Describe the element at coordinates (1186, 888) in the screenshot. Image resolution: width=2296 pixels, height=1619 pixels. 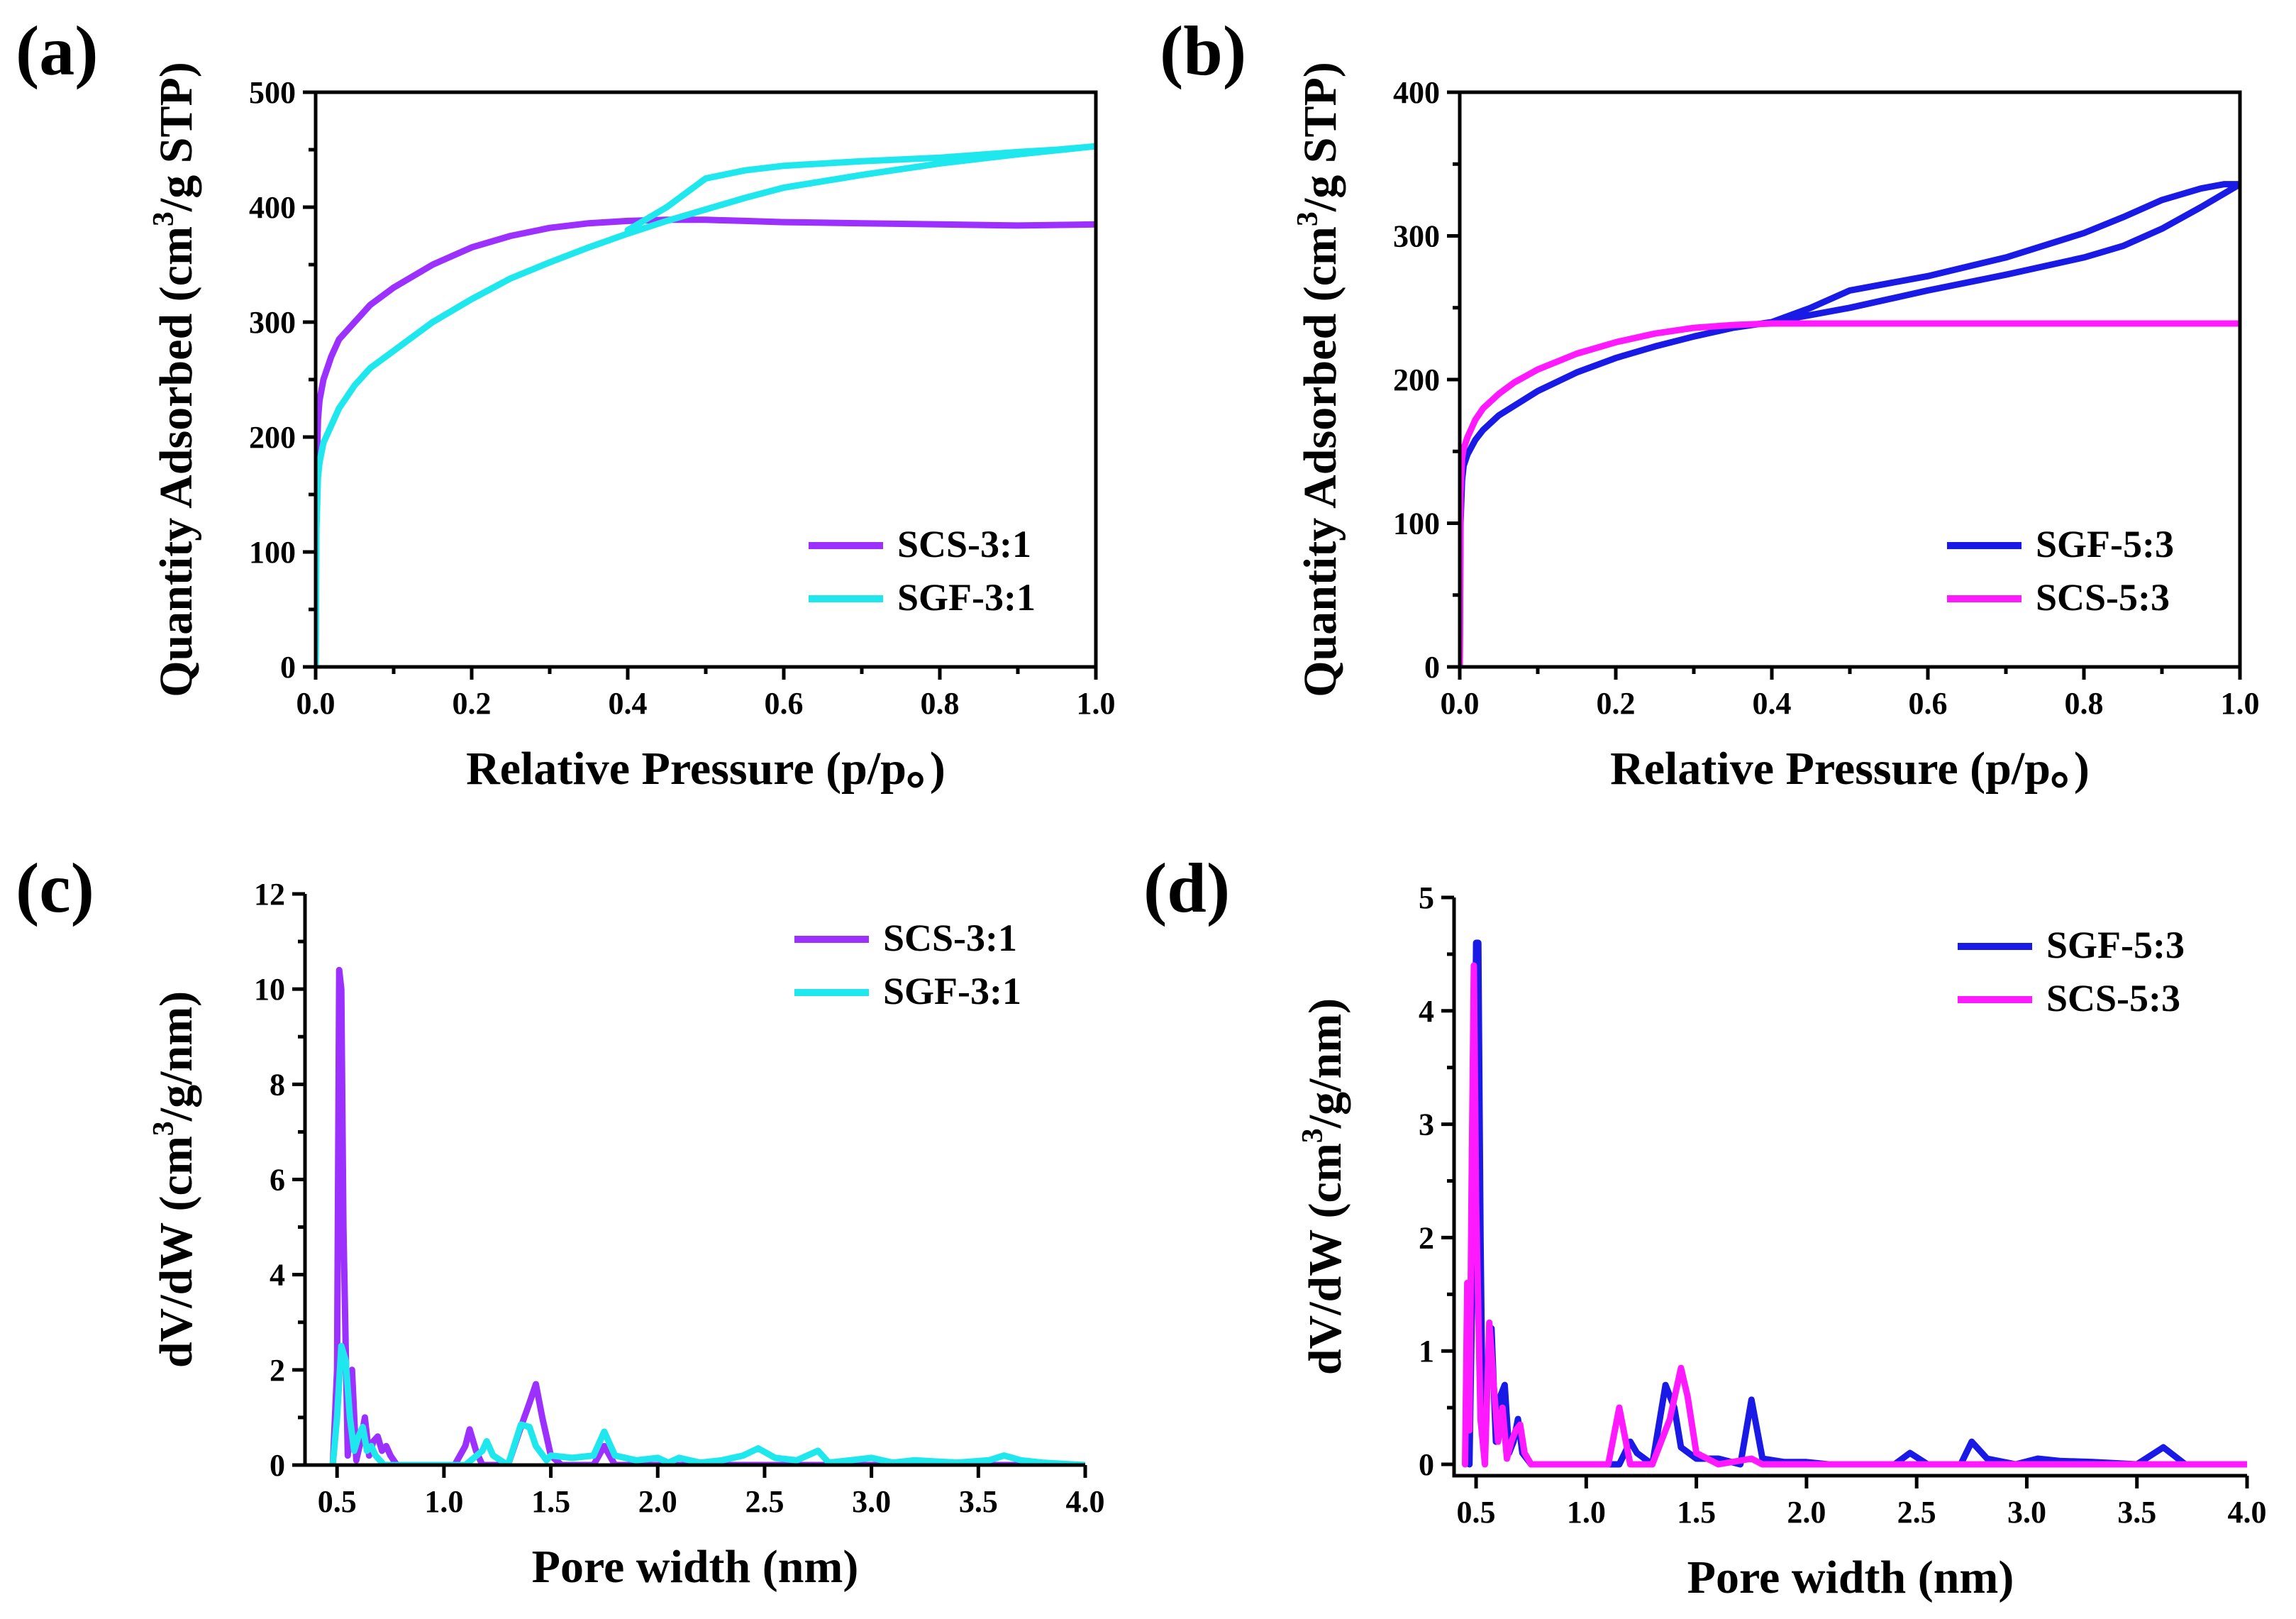
I see `panel-label: (d)` at that location.